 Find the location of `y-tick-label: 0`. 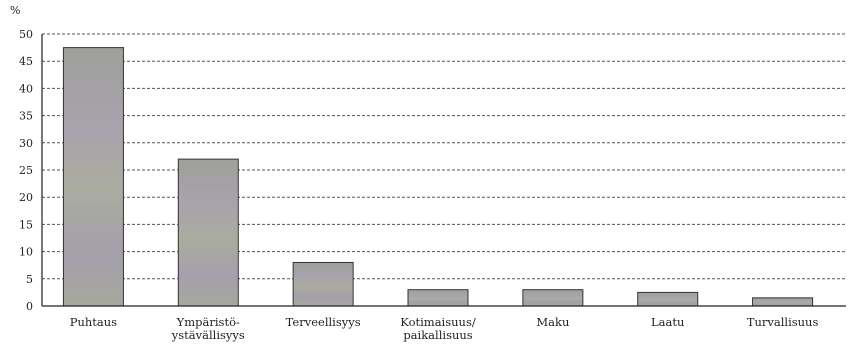

y-tick-label: 0 is located at coordinates (29, 306).